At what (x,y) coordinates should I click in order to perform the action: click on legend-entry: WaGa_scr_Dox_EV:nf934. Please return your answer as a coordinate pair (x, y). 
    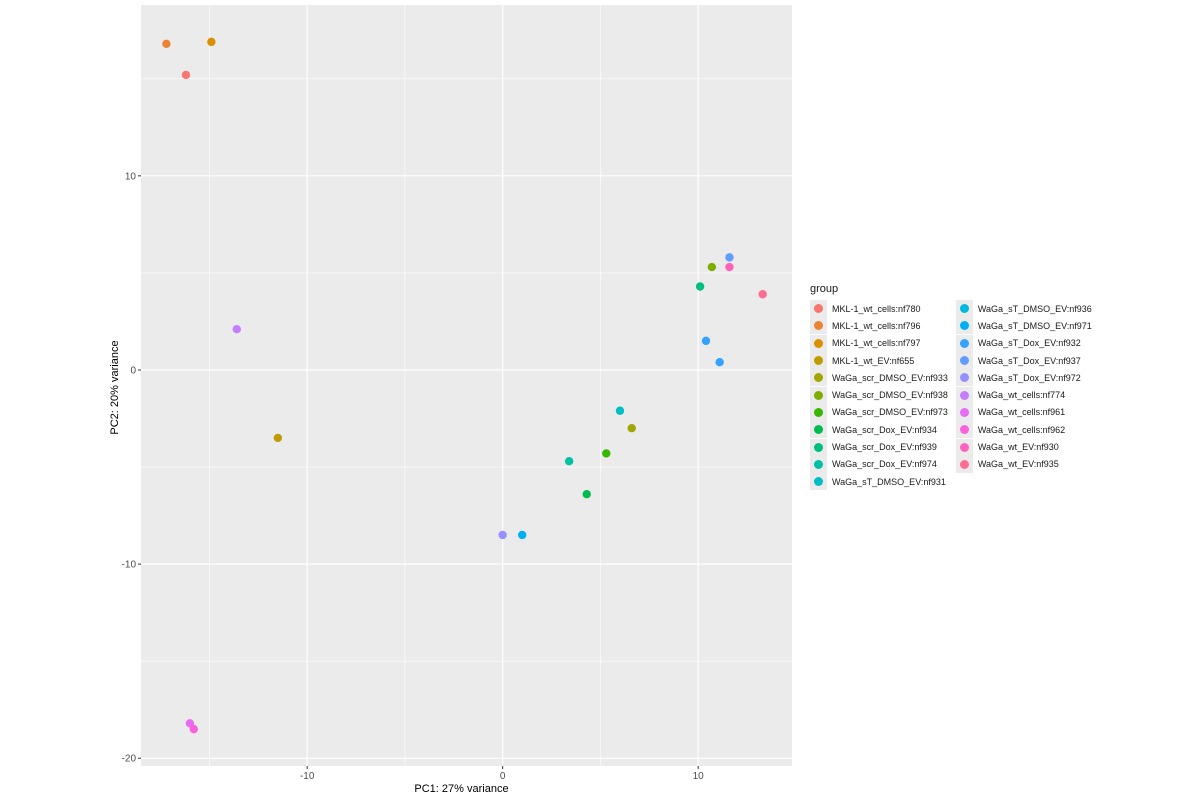
    Looking at the image, I should click on (879, 430).